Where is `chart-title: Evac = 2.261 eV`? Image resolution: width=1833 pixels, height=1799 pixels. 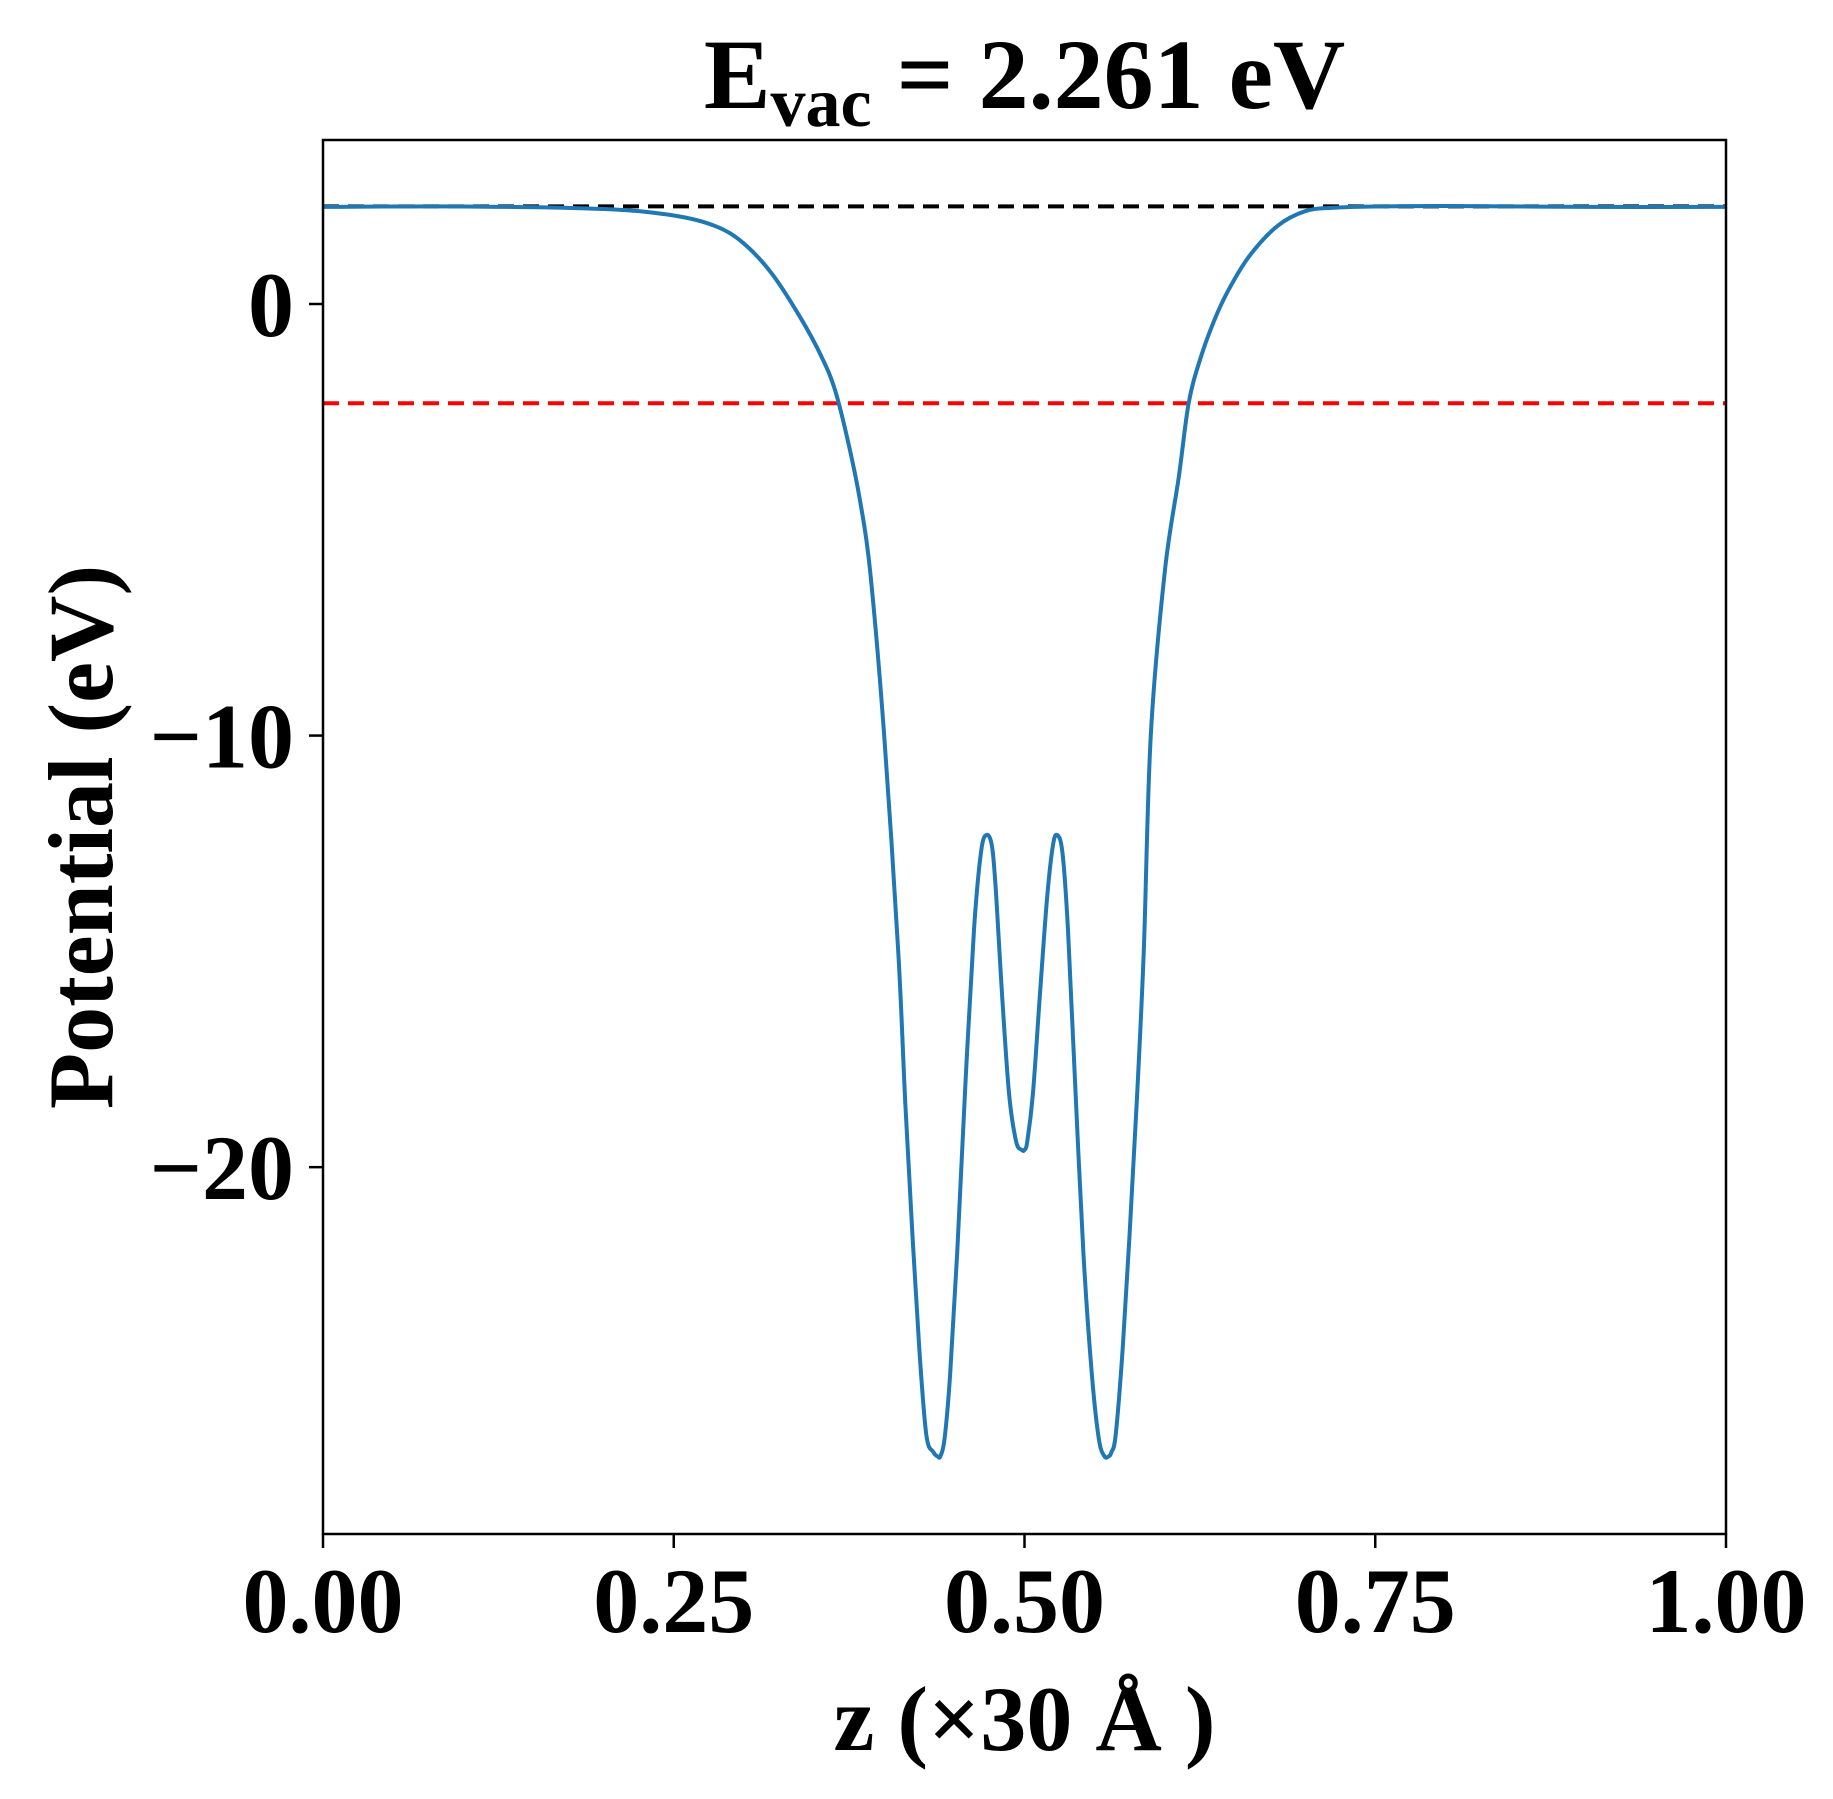 chart-title: Evac = 2.261 eV is located at coordinates (1024, 80).